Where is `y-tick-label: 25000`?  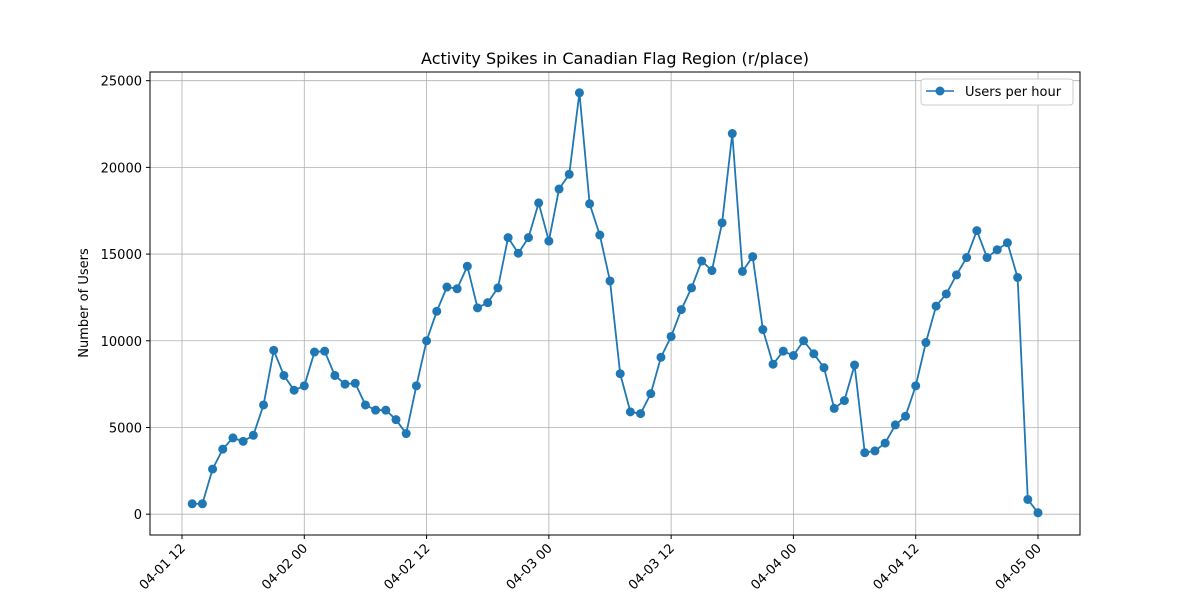 y-tick-label: 25000 is located at coordinates (121, 82).